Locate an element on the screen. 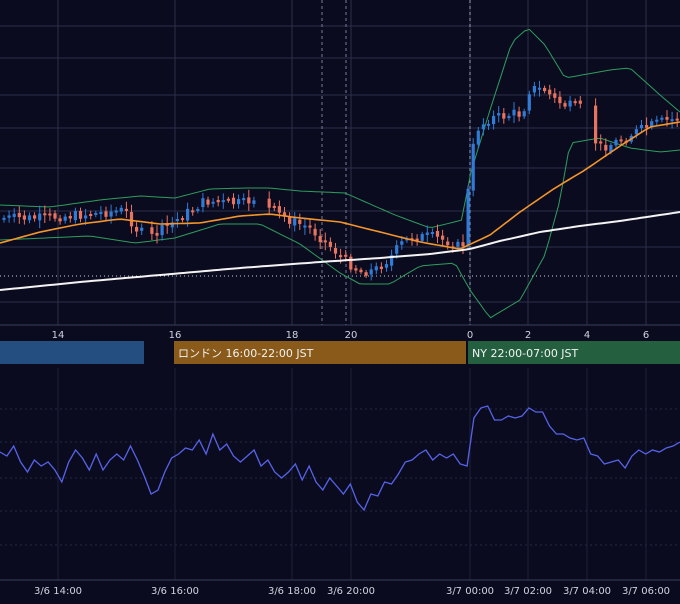 The width and height of the screenshot is (680, 604). osc-x-tick-label-3: 3/6 20:00 is located at coordinates (351, 591).